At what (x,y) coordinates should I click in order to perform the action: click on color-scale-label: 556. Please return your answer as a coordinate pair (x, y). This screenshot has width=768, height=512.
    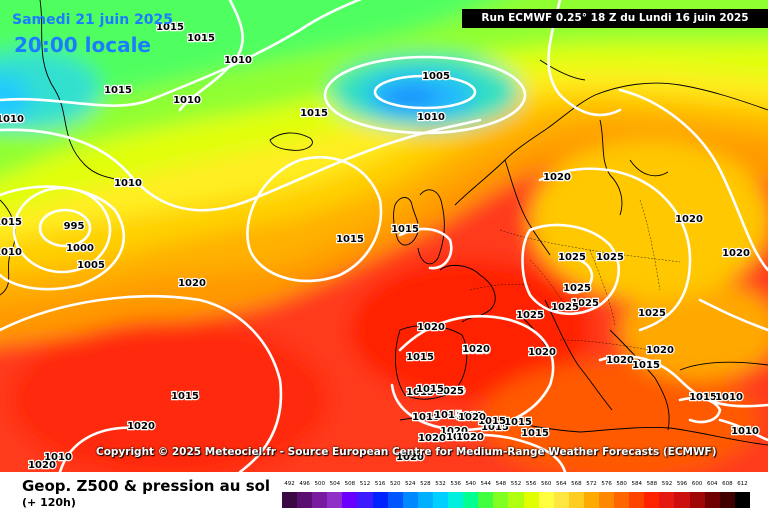
    Looking at the image, I should click on (531, 484).